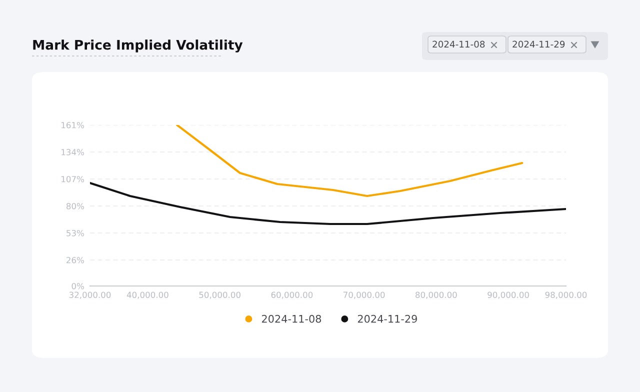  I want to click on legend-label: 2024-11-29, so click(387, 318).